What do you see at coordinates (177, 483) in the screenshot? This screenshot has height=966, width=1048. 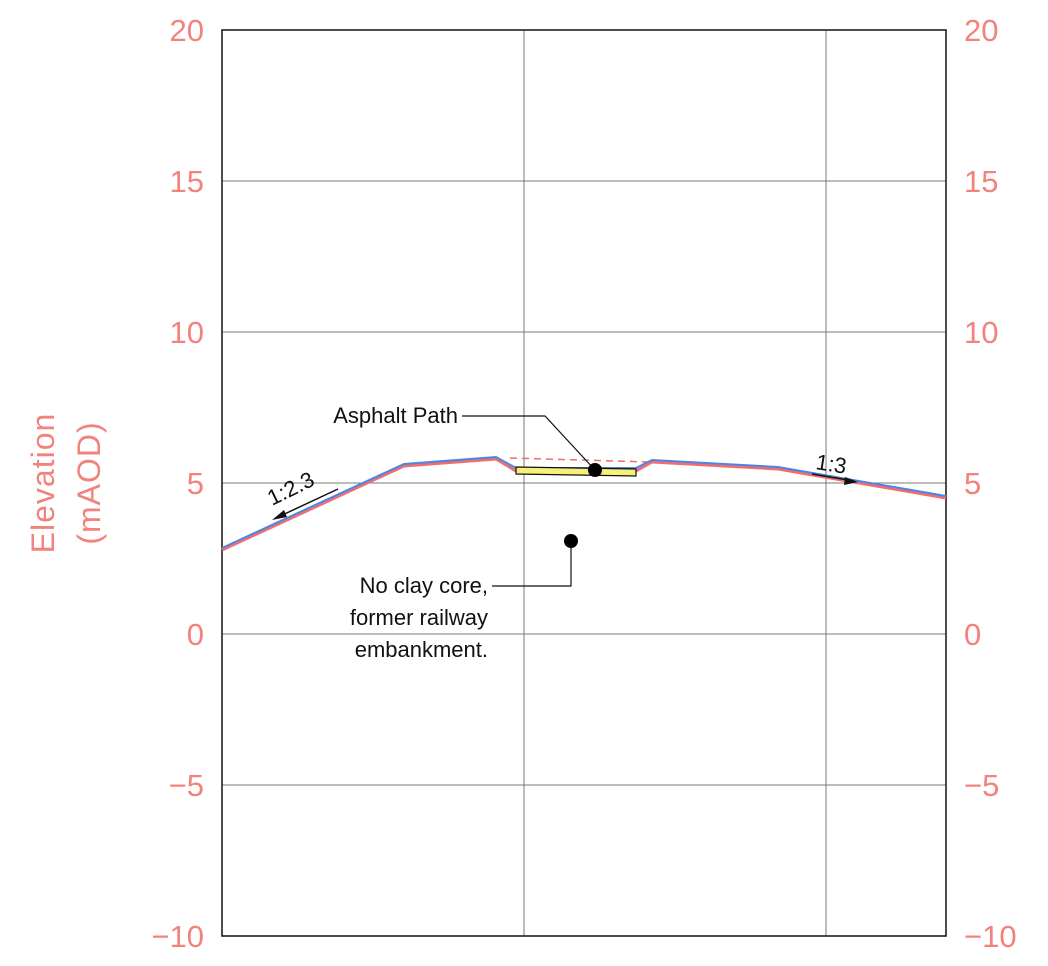 I see `left-y-axis: 20 15 10 5 0 −5 −10` at bounding box center [177, 483].